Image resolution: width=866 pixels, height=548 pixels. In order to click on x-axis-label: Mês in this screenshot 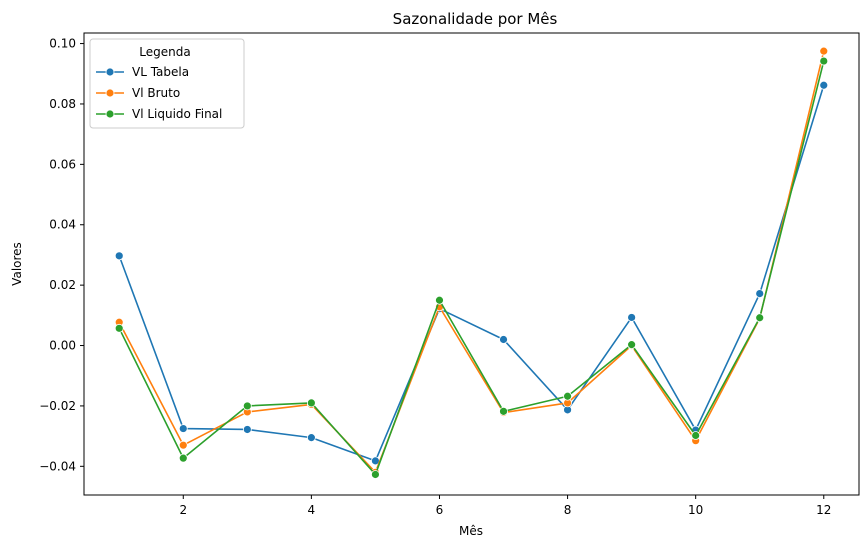, I will do `click(471, 531)`.